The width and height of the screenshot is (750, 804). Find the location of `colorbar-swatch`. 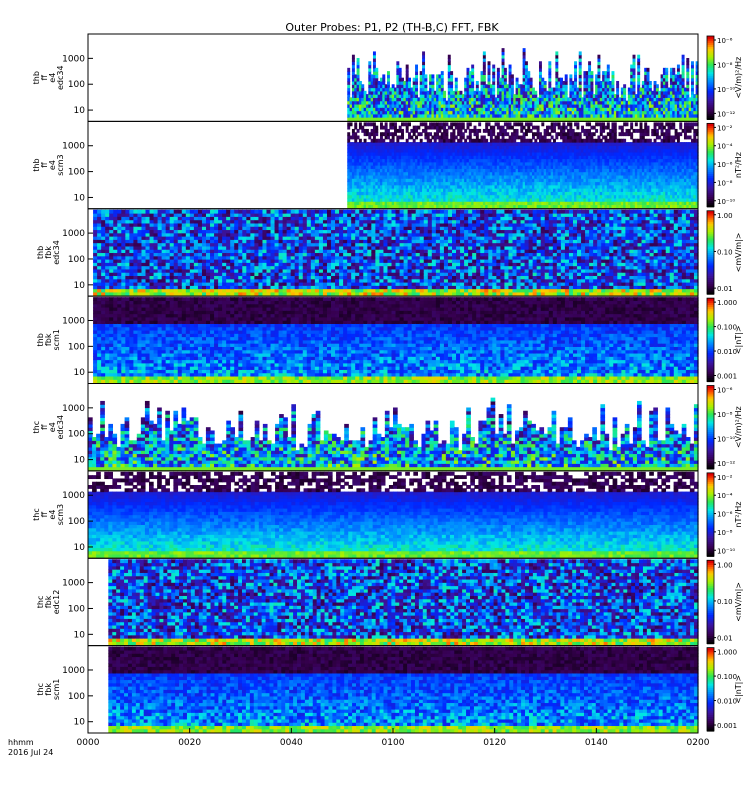

colorbar-swatch is located at coordinates (710, 37).